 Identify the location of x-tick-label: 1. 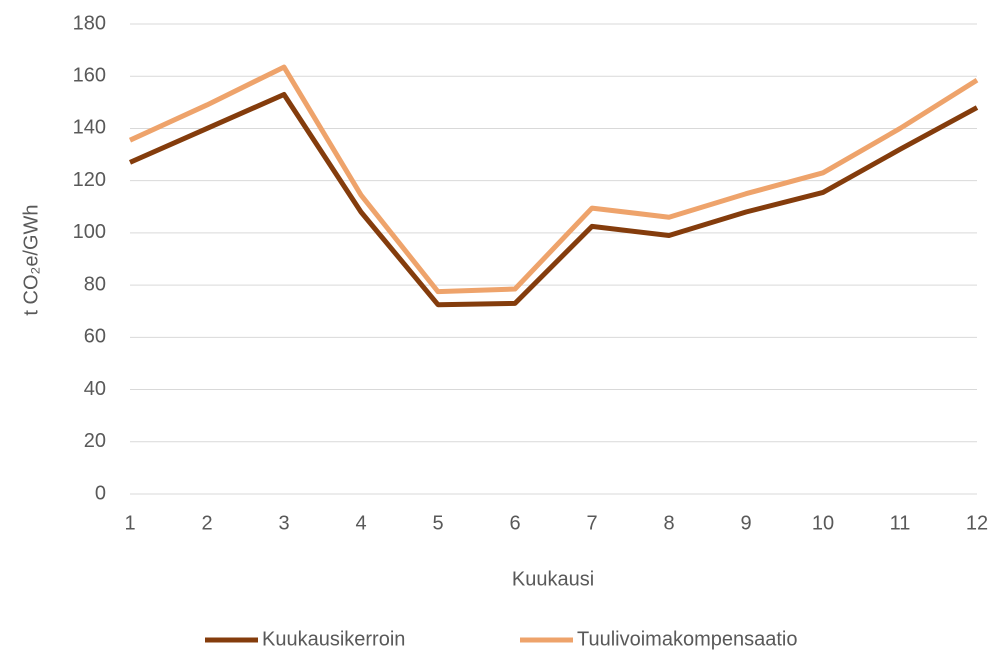
(129, 523).